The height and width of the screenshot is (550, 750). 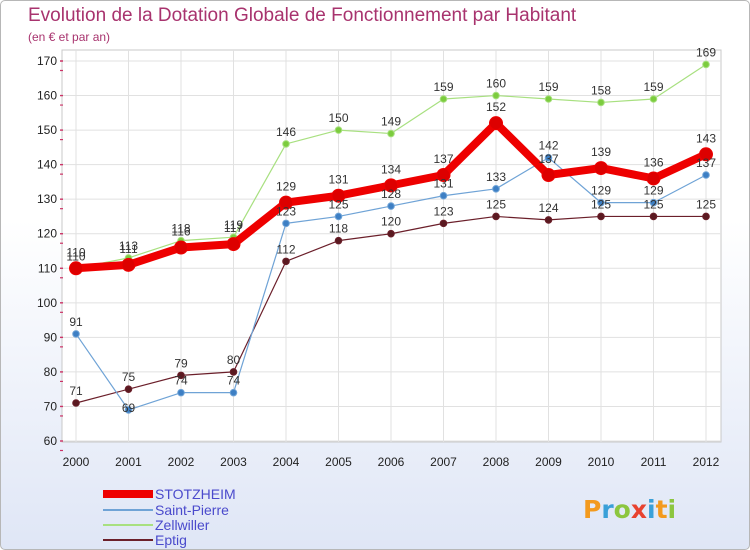 I want to click on data-label: 113, so click(x=128, y=246).